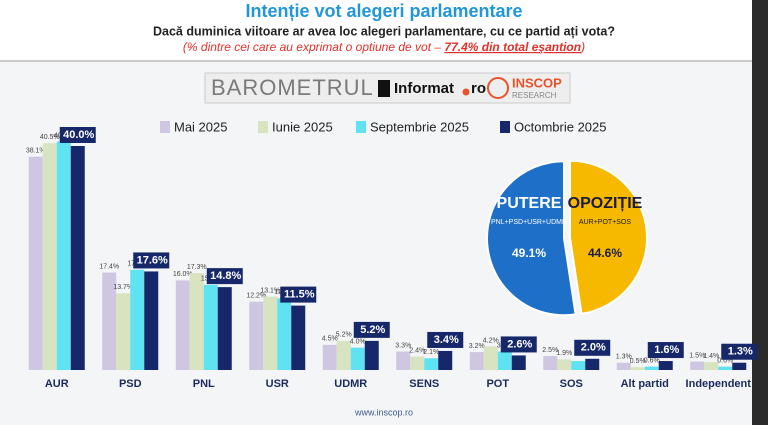 The image size is (768, 425). I want to click on value-label: 2.4%, so click(417, 350).